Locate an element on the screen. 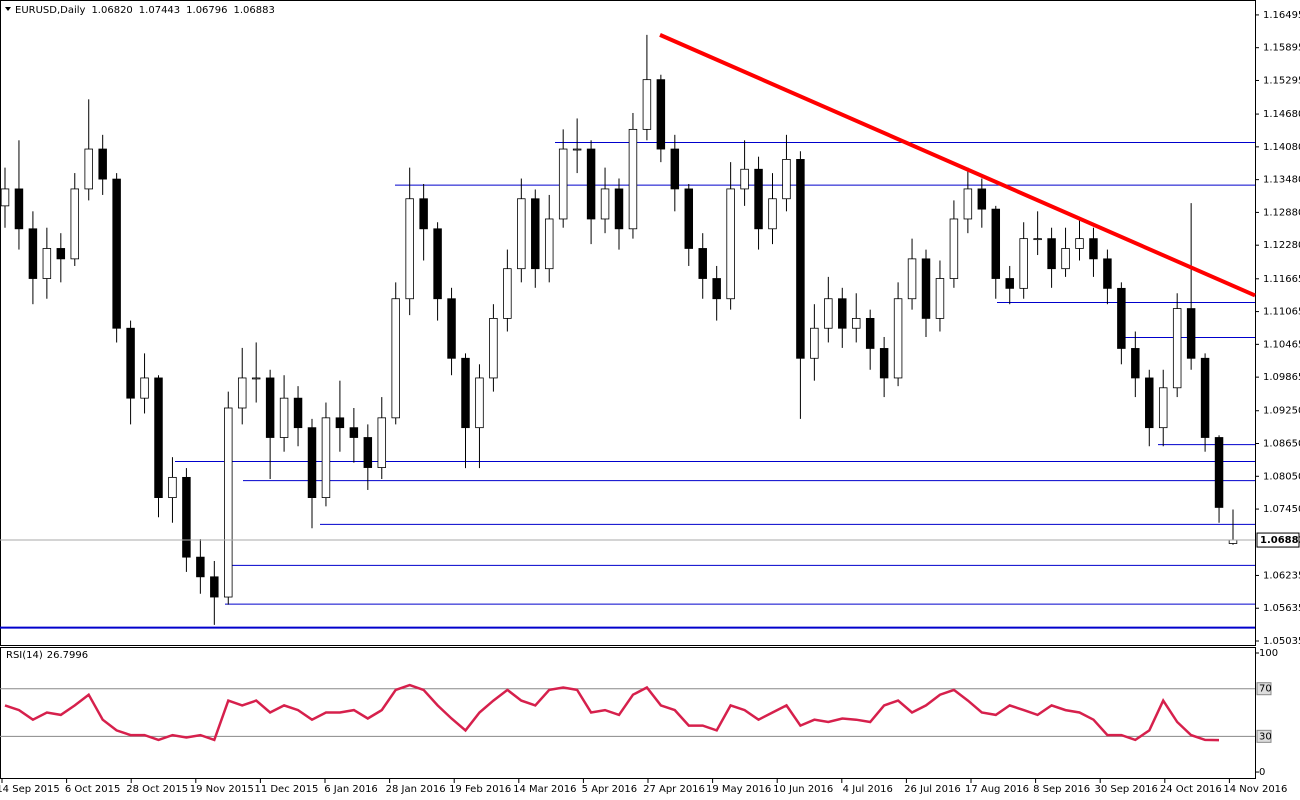 Image resolution: width=1300 pixels, height=800 pixels. x-tick-label: 11 Dec 2015 is located at coordinates (286, 789).